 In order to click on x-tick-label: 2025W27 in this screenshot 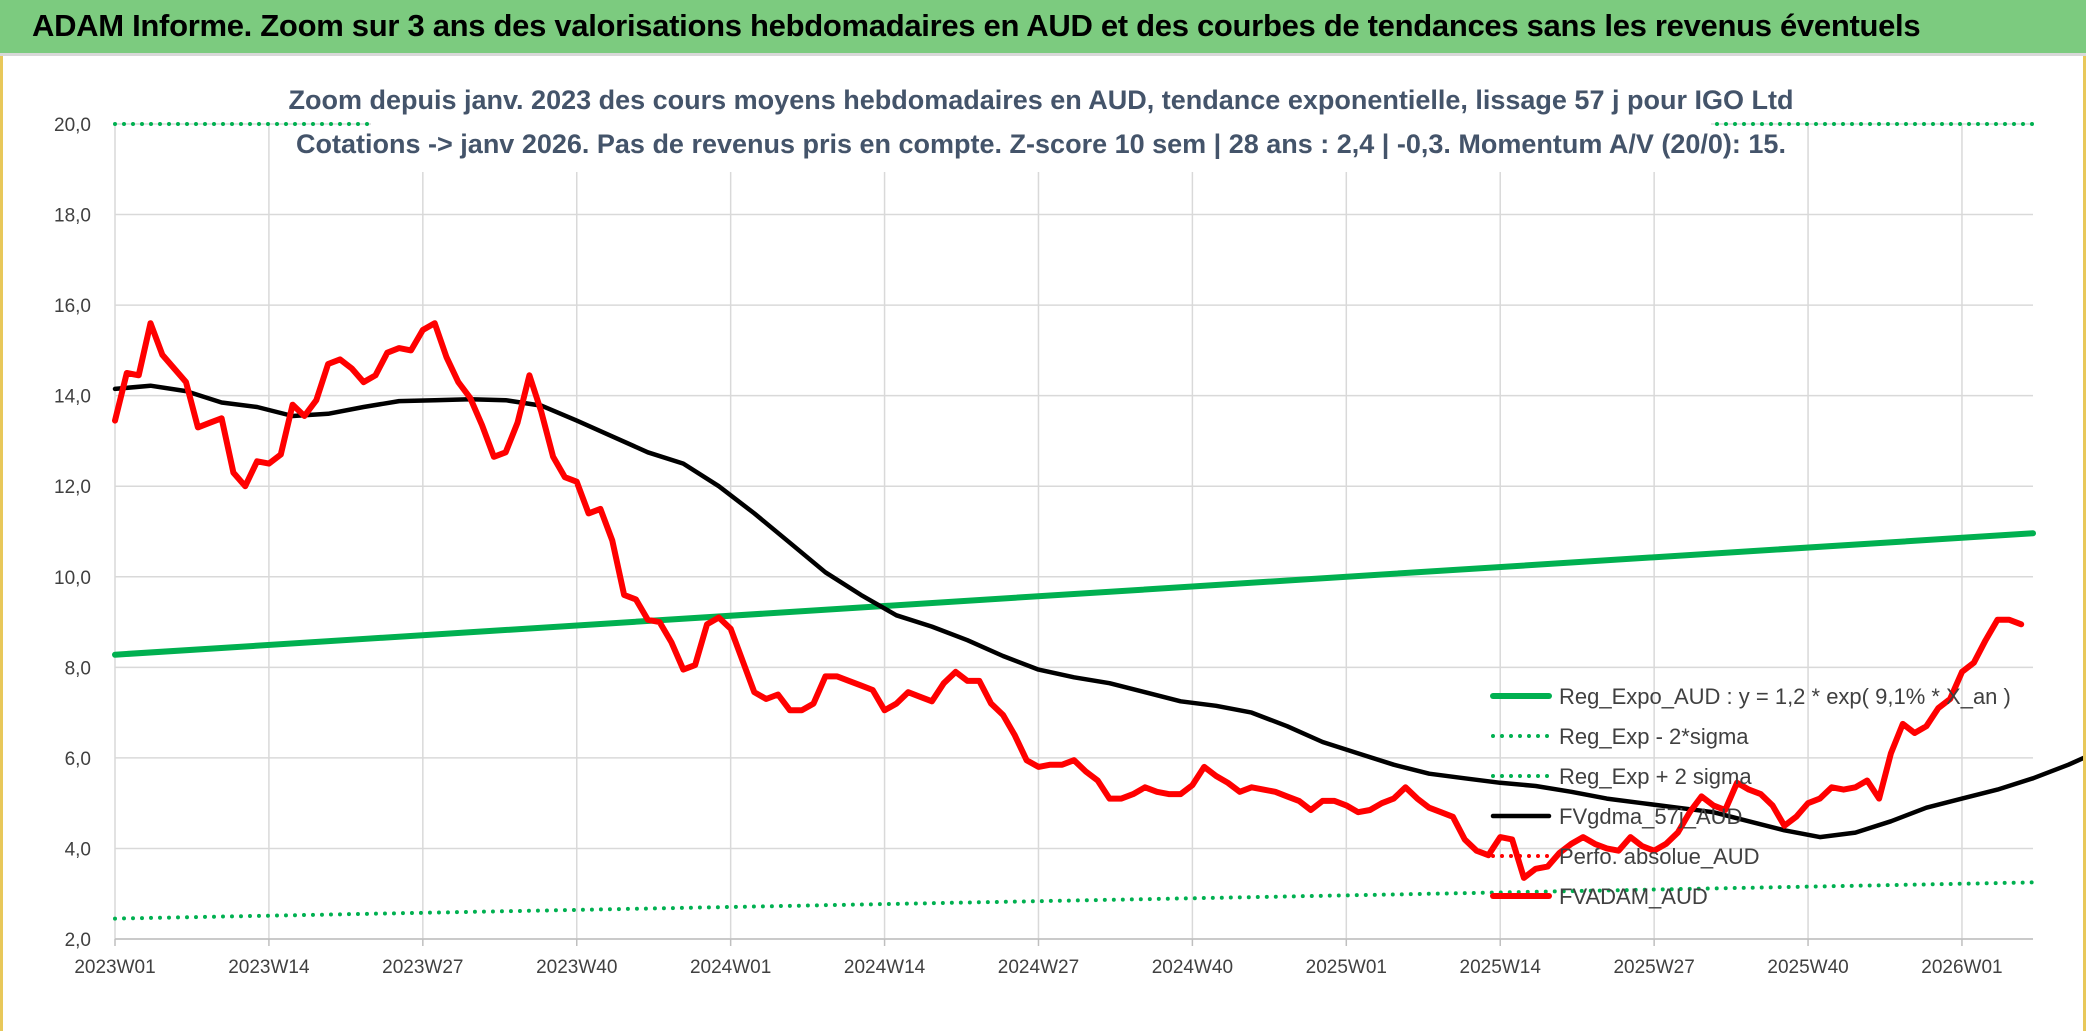, I will do `click(1653, 967)`.